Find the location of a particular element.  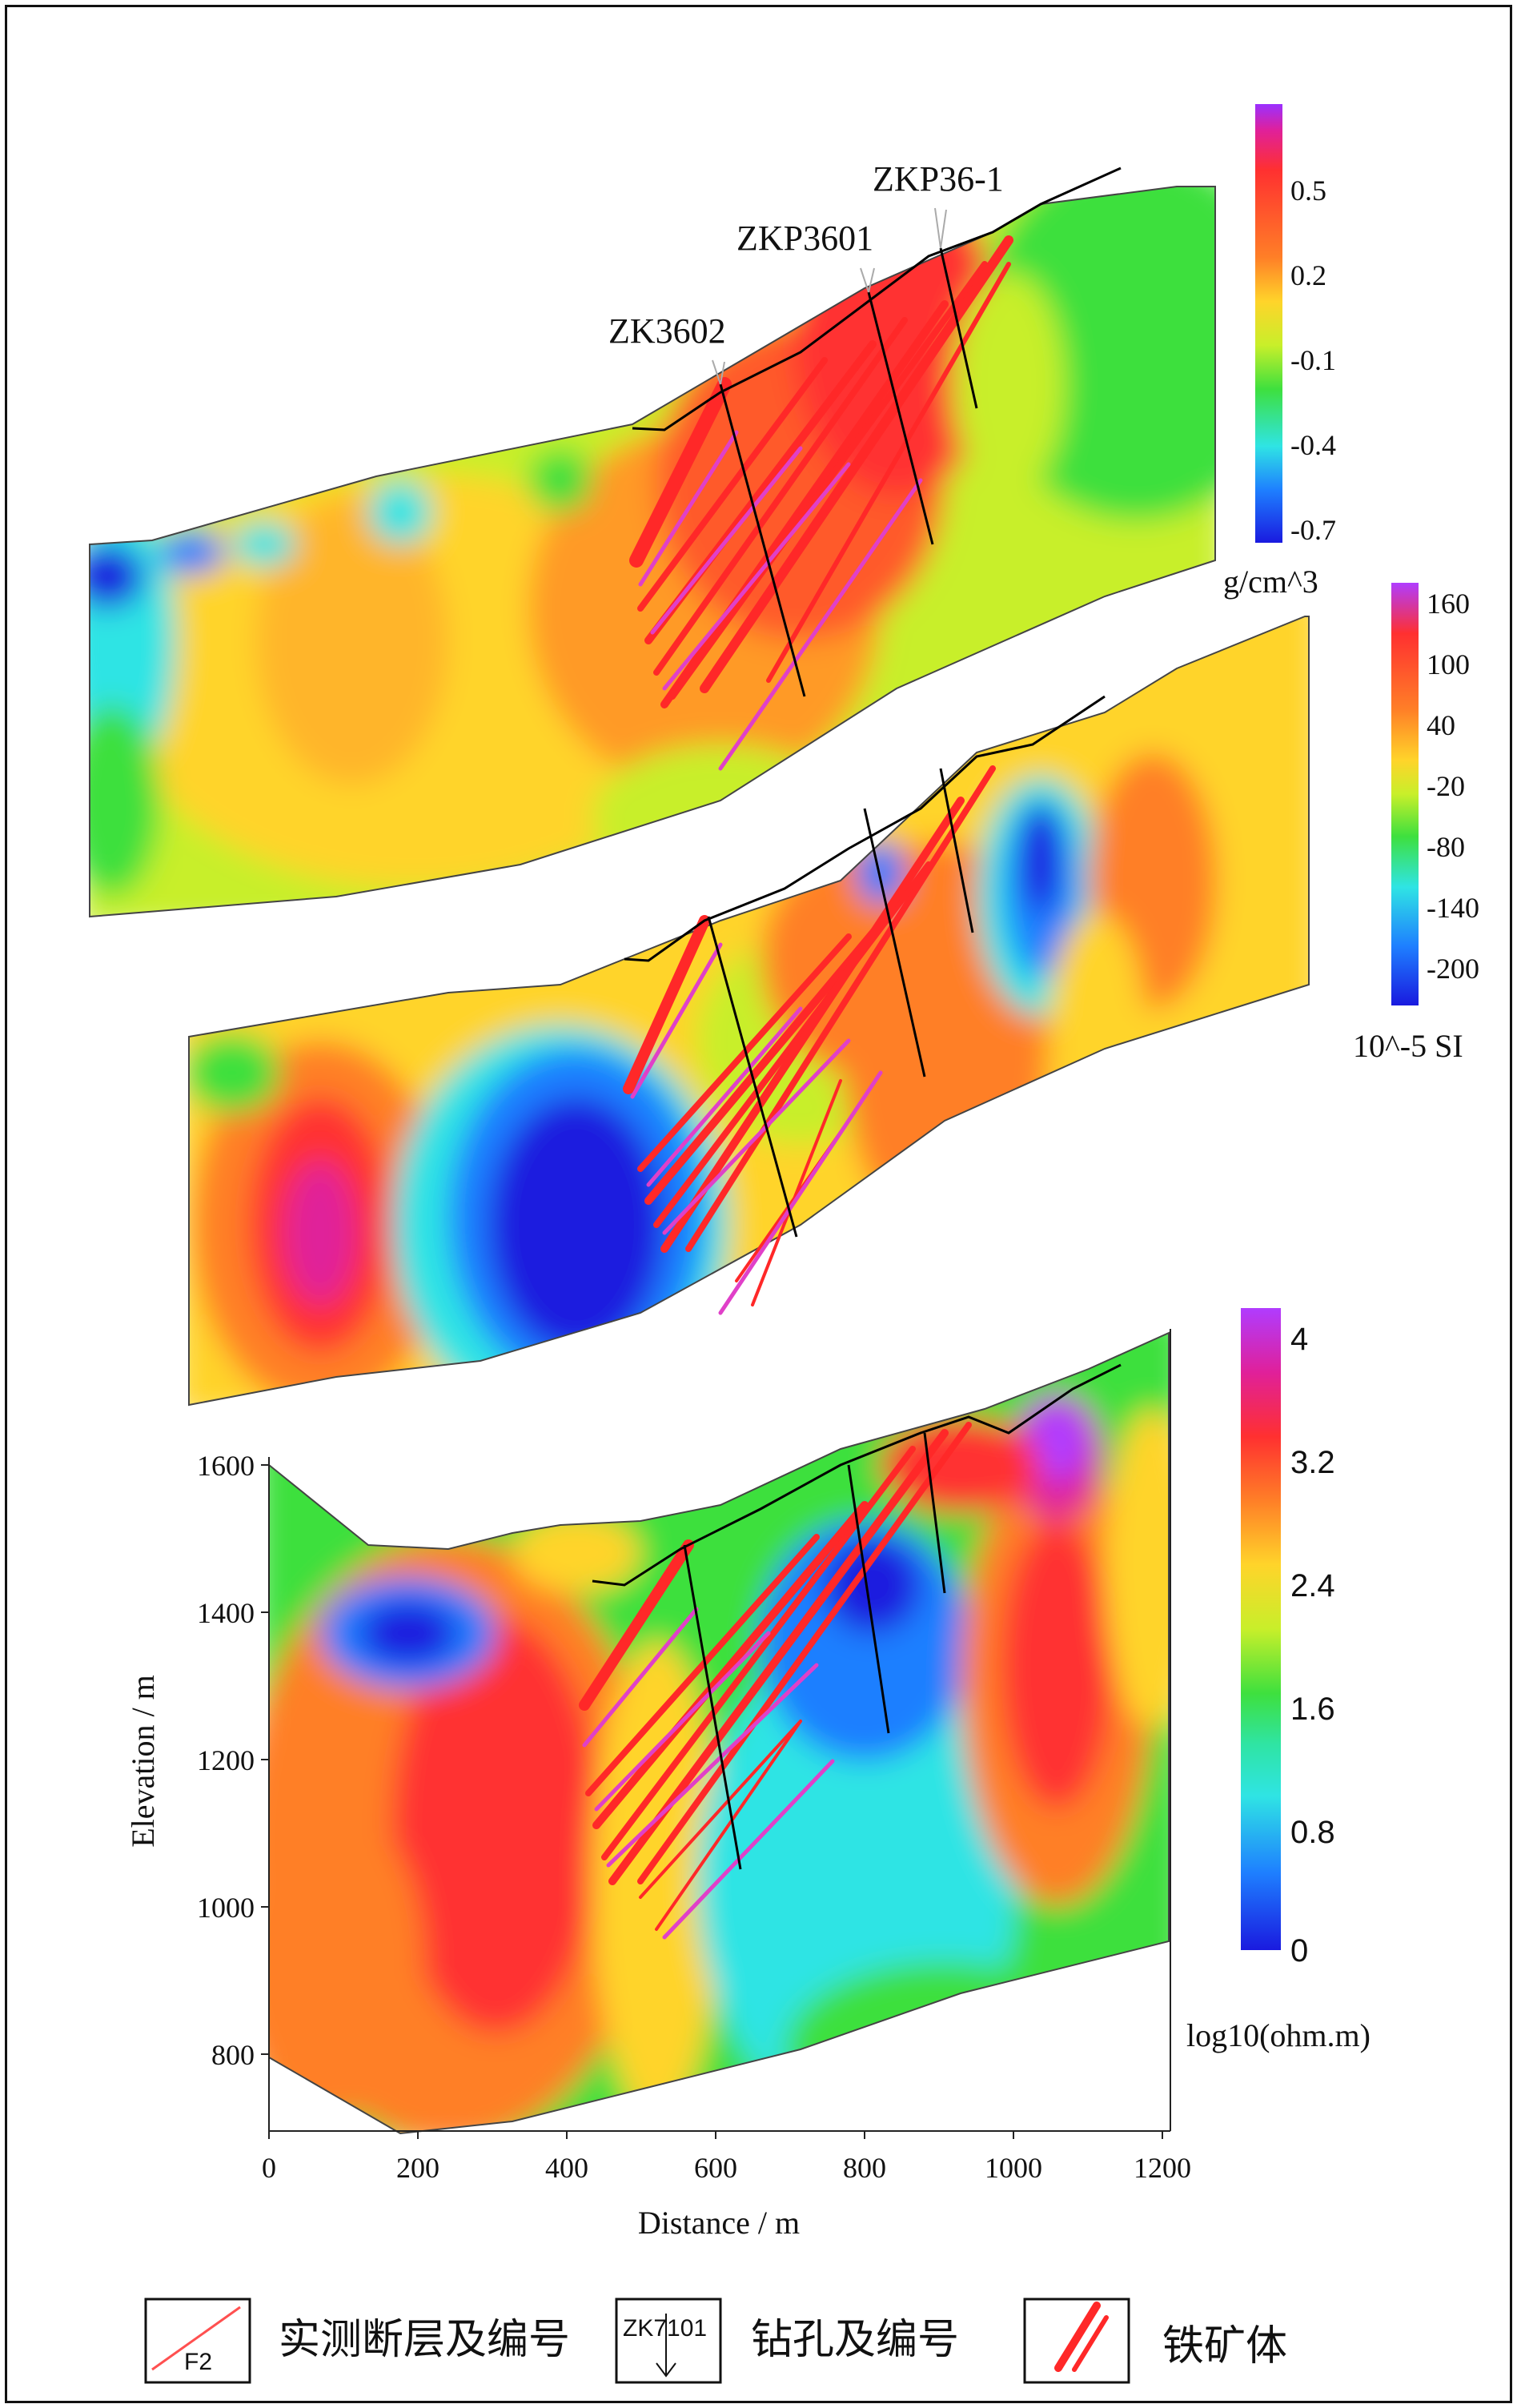

drill-label-zkp3601: ZKP3601 is located at coordinates (805, 238).